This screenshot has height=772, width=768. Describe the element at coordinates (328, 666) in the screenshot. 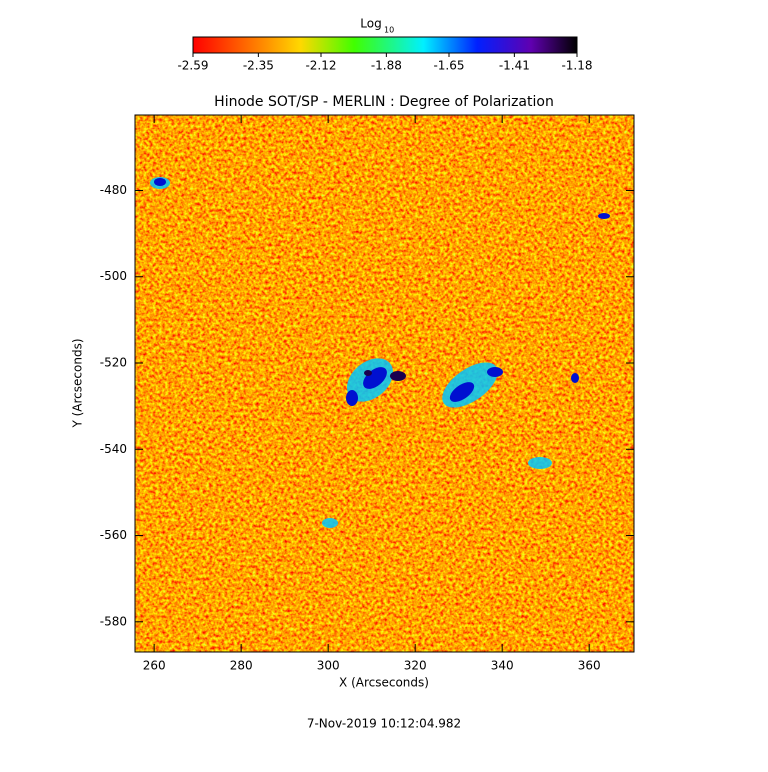

I see `x-tick-label: 300` at that location.